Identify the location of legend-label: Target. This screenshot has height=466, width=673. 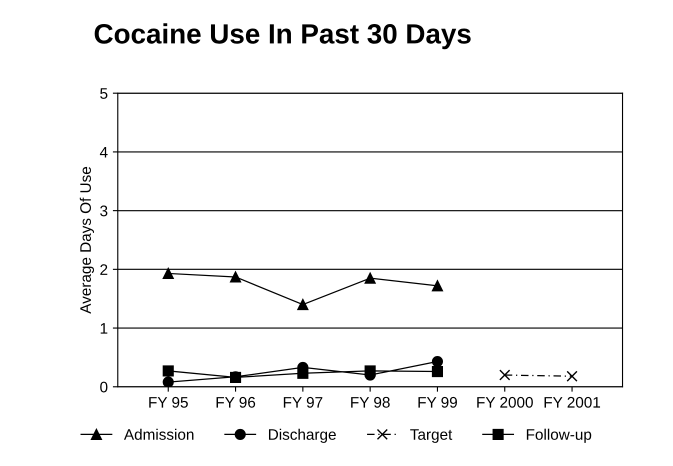
(431, 436).